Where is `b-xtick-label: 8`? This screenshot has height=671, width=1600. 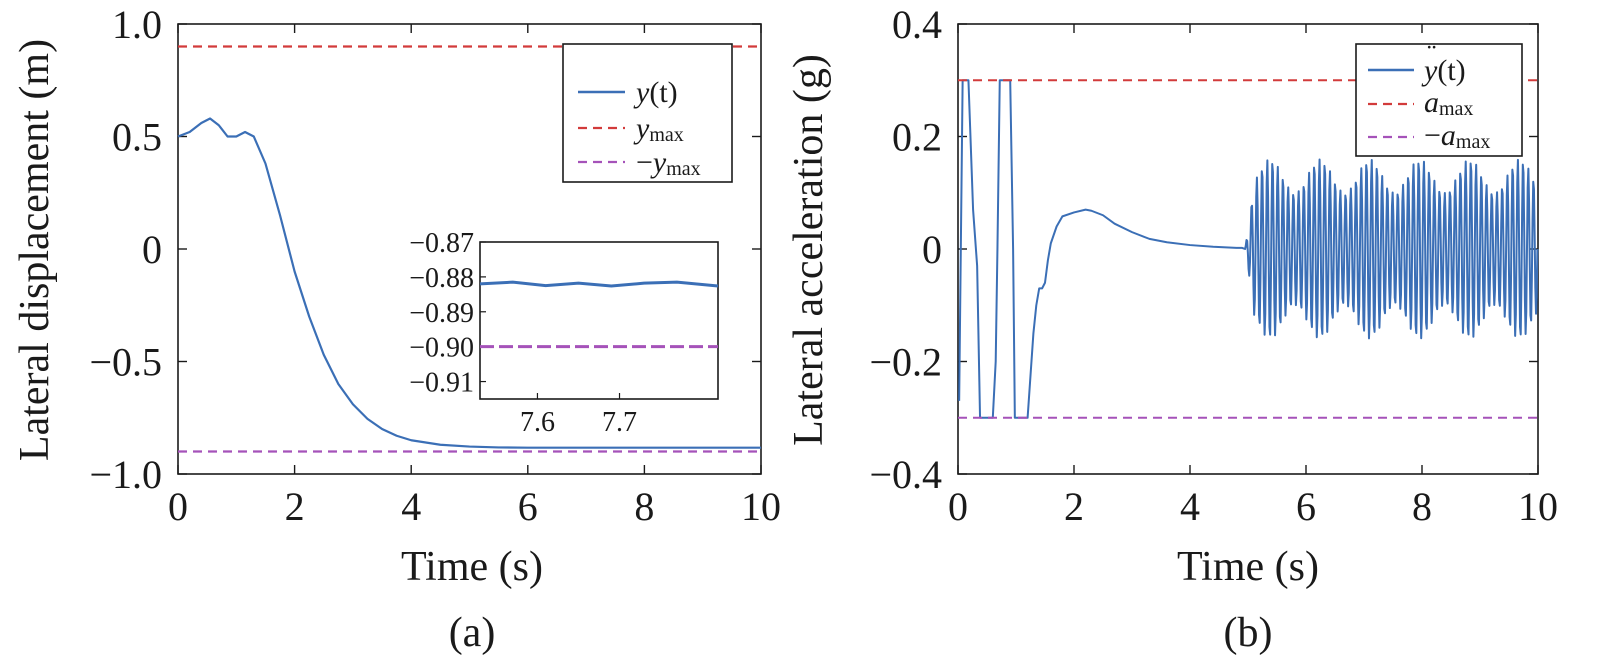
b-xtick-label: 8 is located at coordinates (1422, 506).